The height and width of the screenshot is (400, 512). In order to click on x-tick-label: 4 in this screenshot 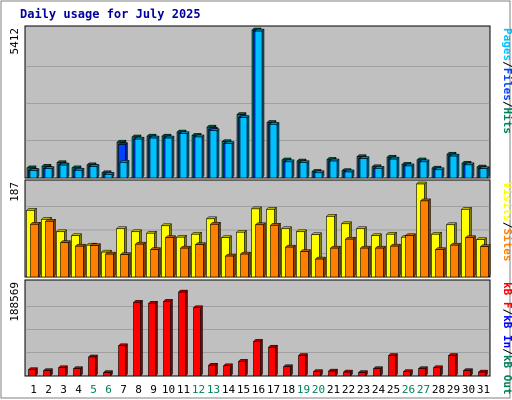, I will do `click(78, 389)`.